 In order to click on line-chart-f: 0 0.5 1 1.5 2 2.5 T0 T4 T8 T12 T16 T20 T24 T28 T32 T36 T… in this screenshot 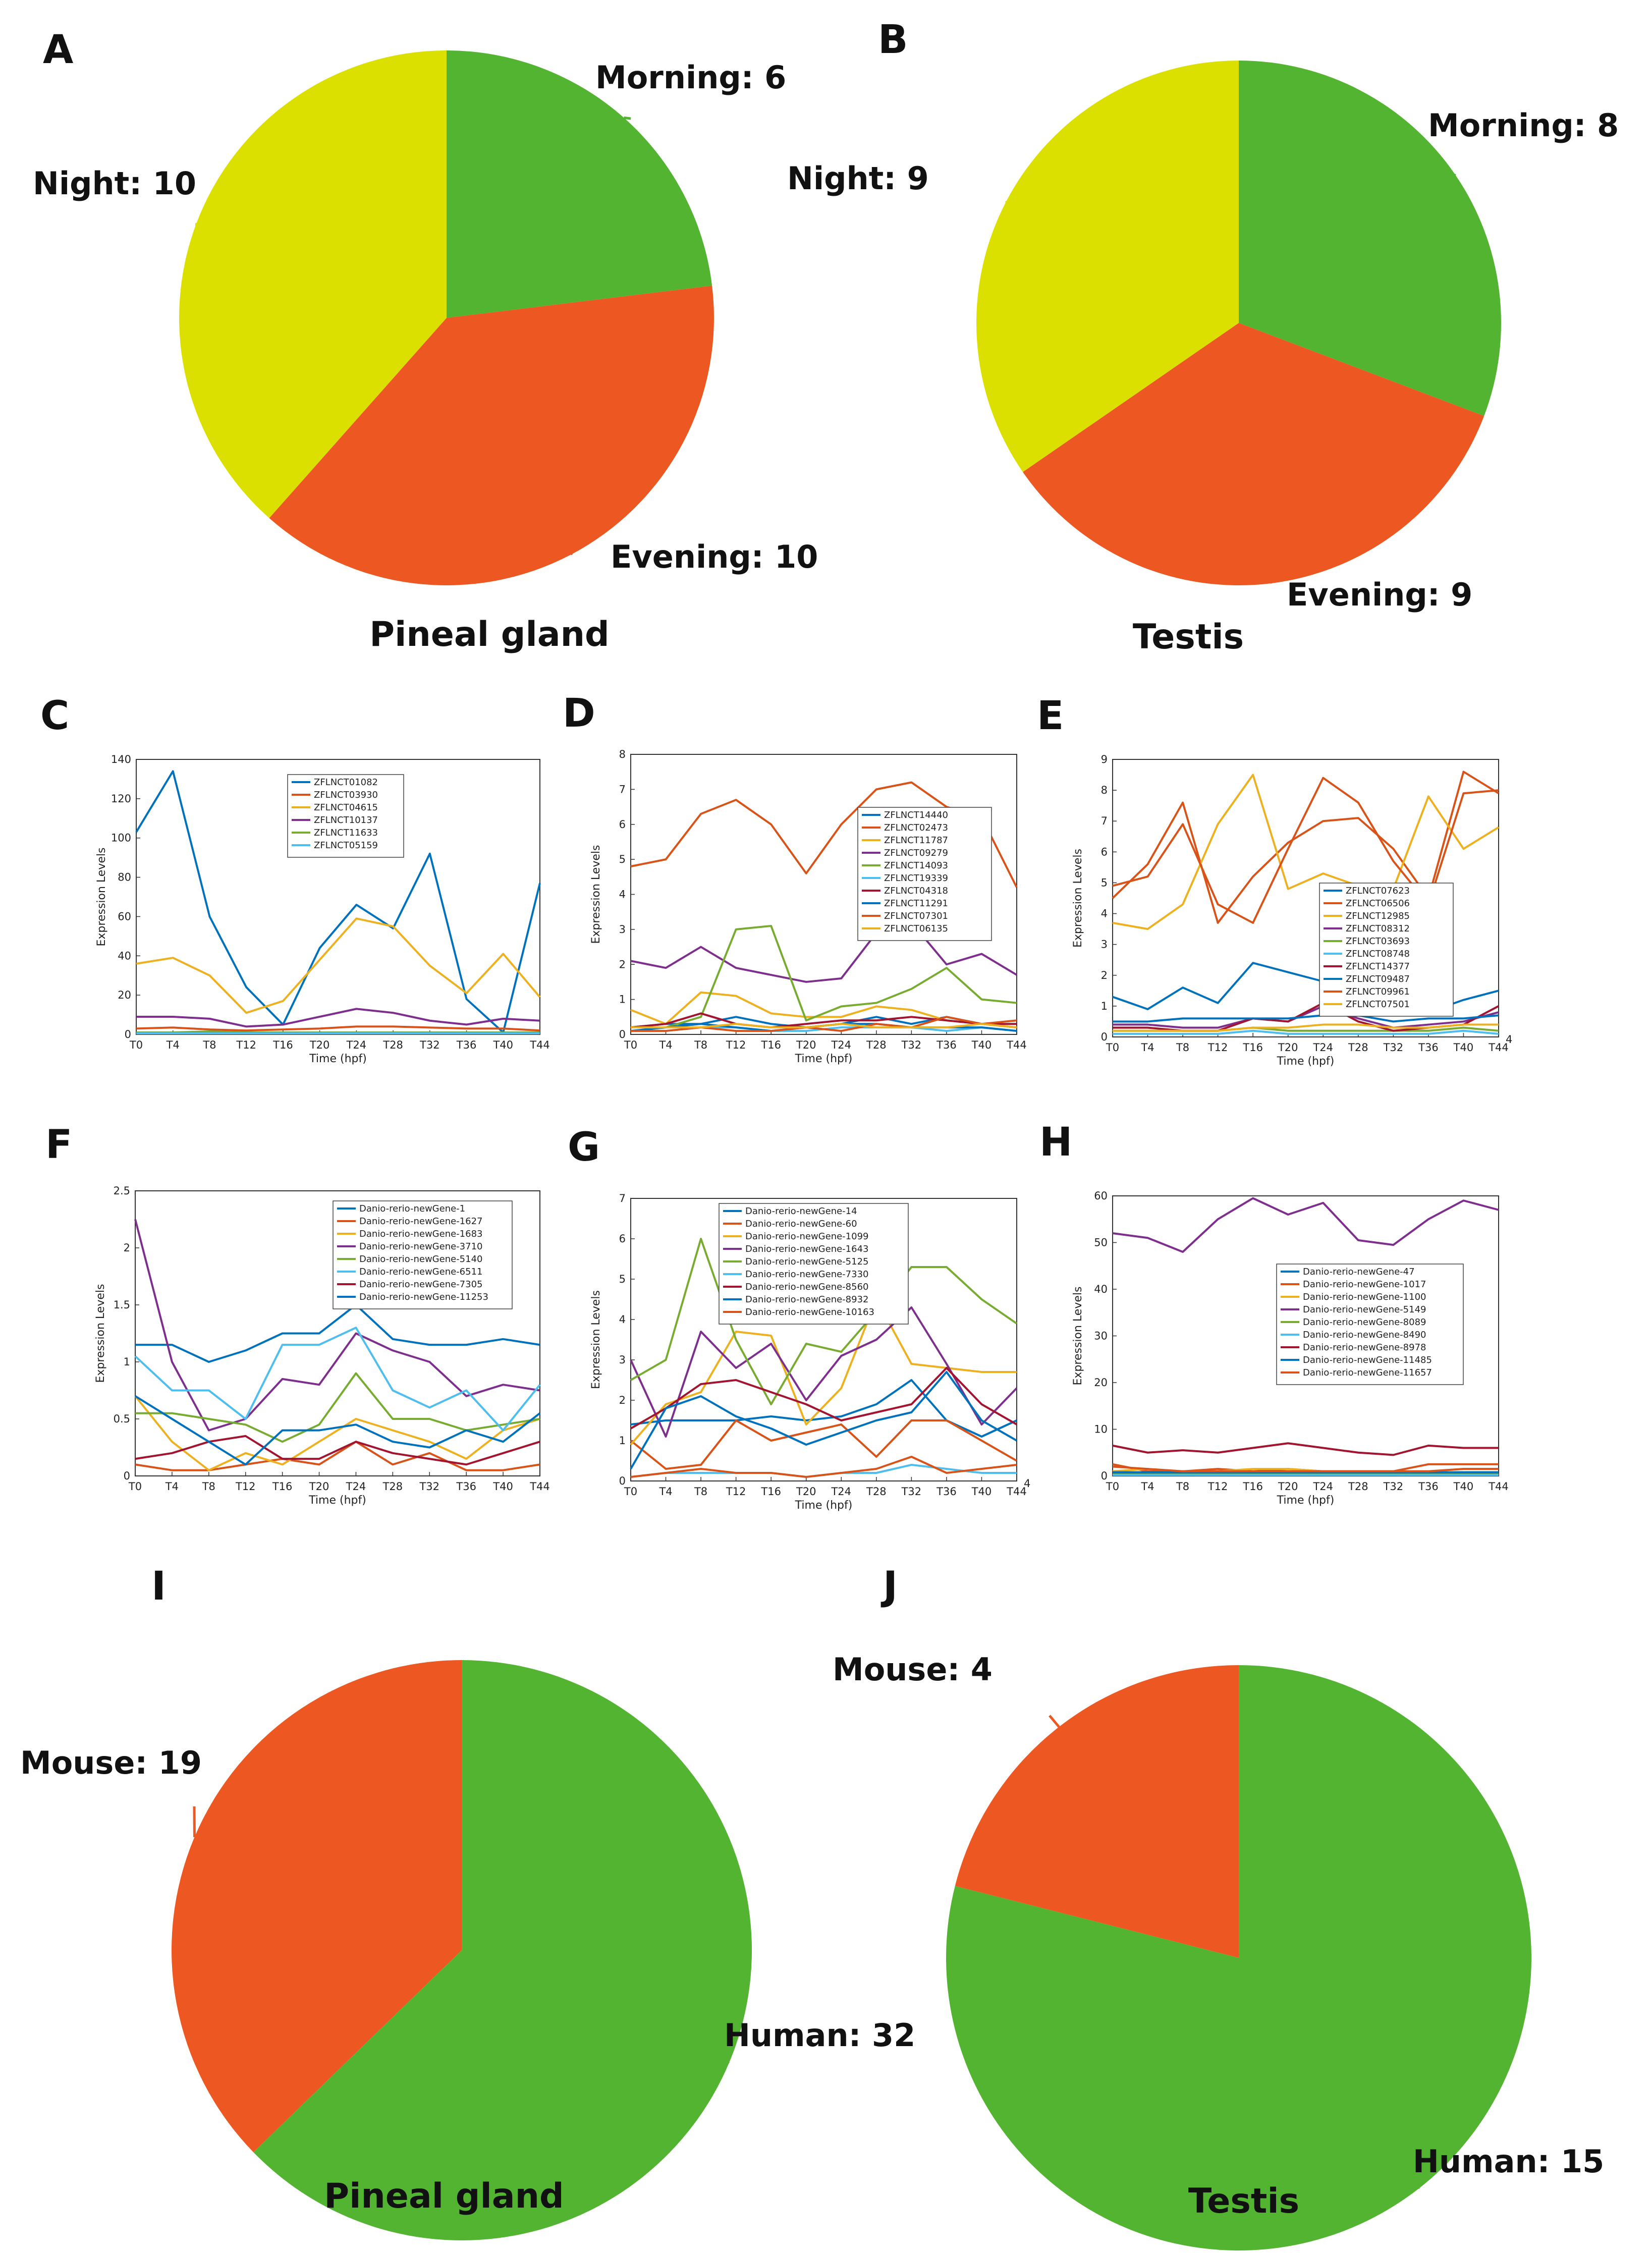, I will do `click(322, 1346)`.